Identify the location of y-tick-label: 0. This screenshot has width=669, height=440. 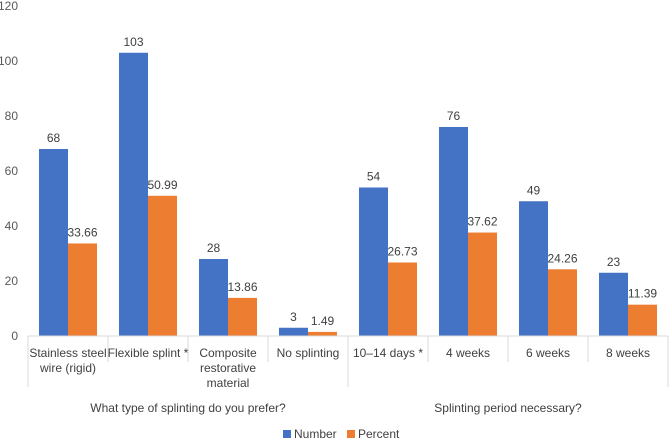
(14, 336).